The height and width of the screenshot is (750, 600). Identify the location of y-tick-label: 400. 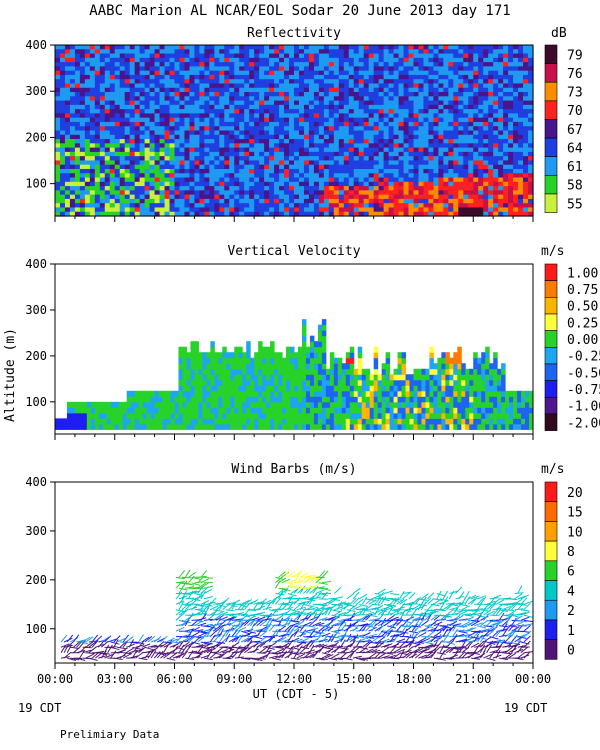
(36, 45).